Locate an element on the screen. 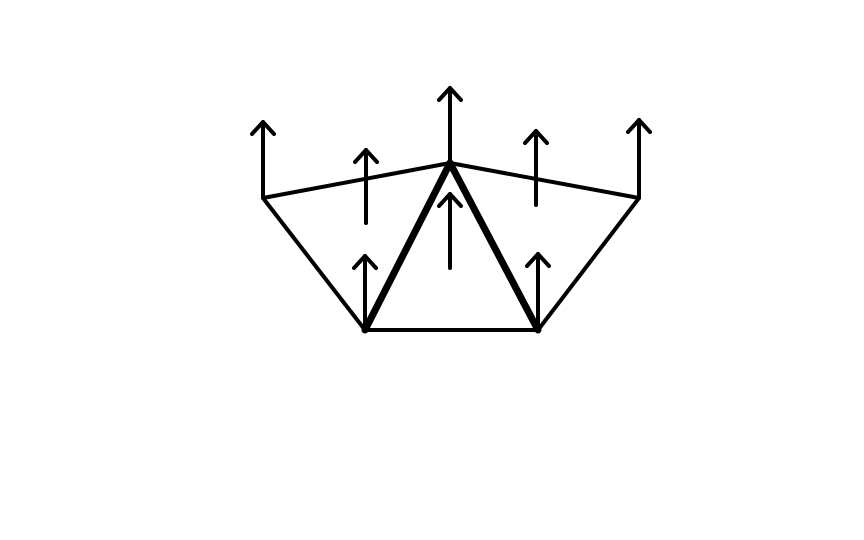 The image size is (864, 540). vertex-normal-left-outer-arrow is located at coordinates (263, 160).